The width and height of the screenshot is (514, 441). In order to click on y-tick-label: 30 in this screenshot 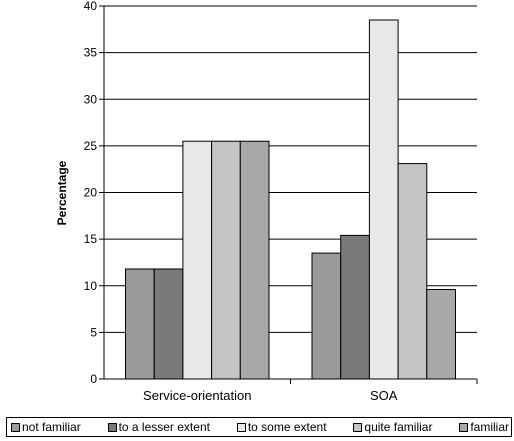, I will do `click(91, 99)`.